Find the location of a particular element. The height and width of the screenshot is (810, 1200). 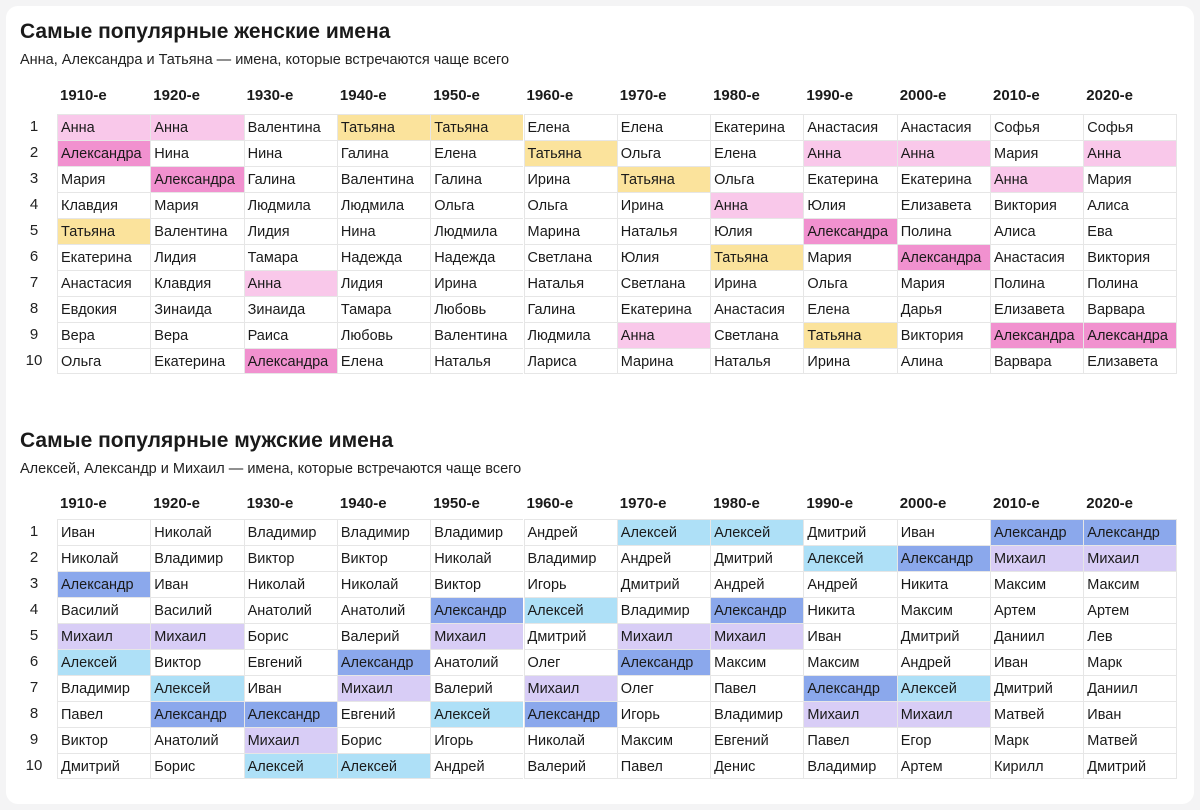

name-cell: Людмила is located at coordinates (383, 205).